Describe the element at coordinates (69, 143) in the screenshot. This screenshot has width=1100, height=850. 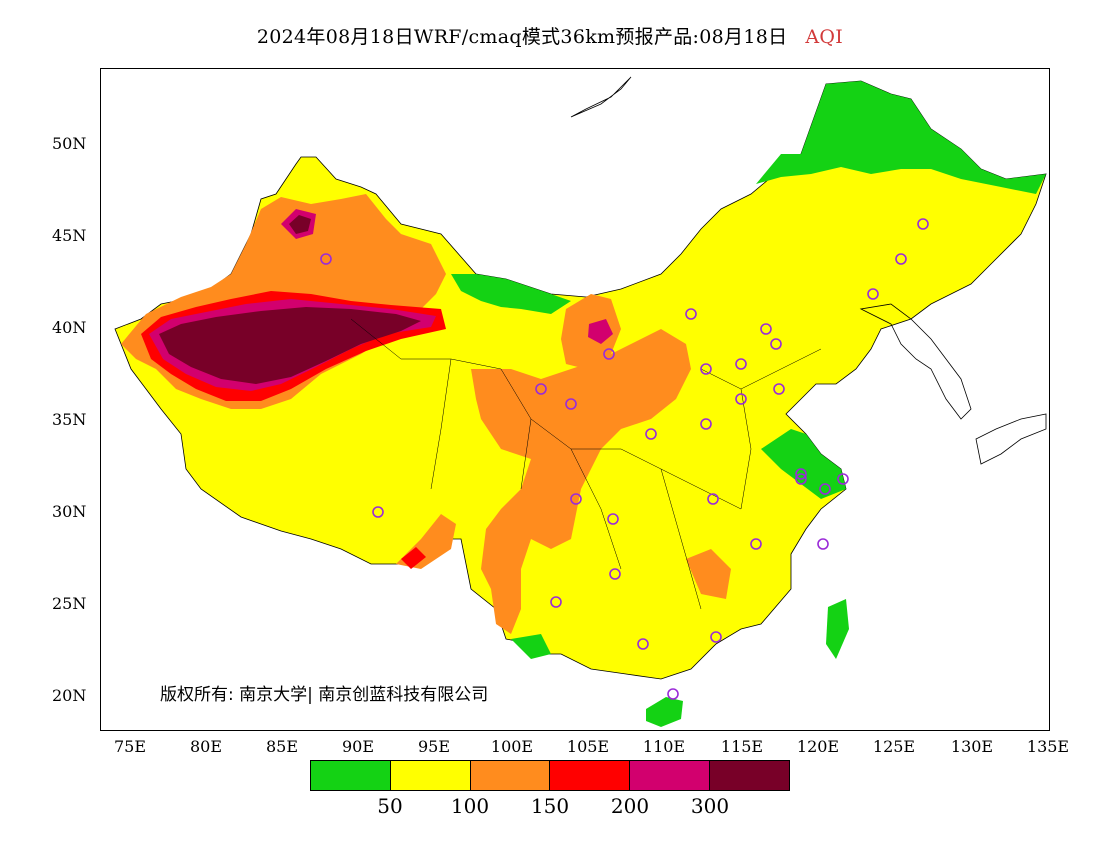
I see `lat-tick-50: 50N` at that location.